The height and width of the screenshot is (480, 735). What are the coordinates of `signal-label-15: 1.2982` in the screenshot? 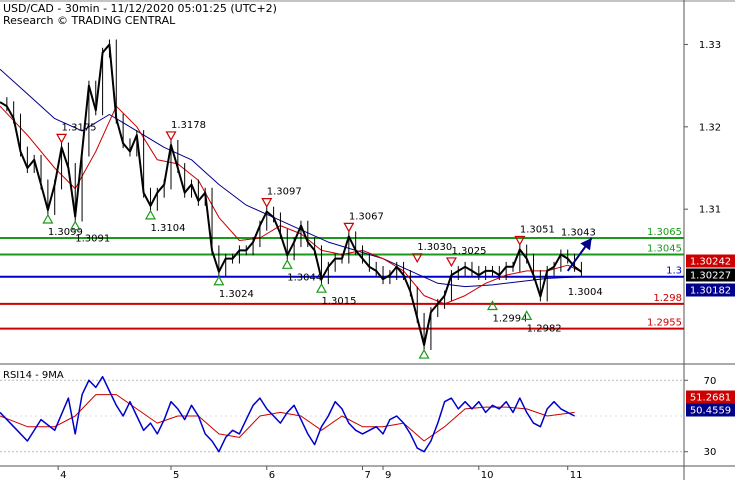 It's located at (544, 328).